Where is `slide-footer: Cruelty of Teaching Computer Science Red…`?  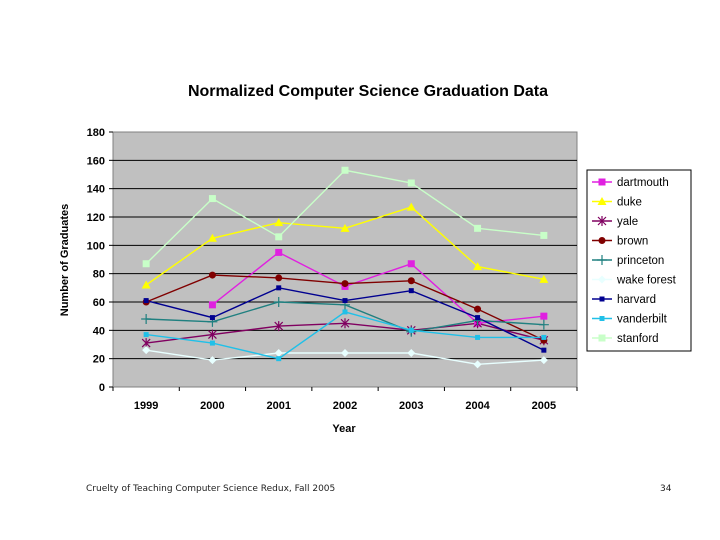 slide-footer: Cruelty of Teaching Computer Science Red… is located at coordinates (211, 489).